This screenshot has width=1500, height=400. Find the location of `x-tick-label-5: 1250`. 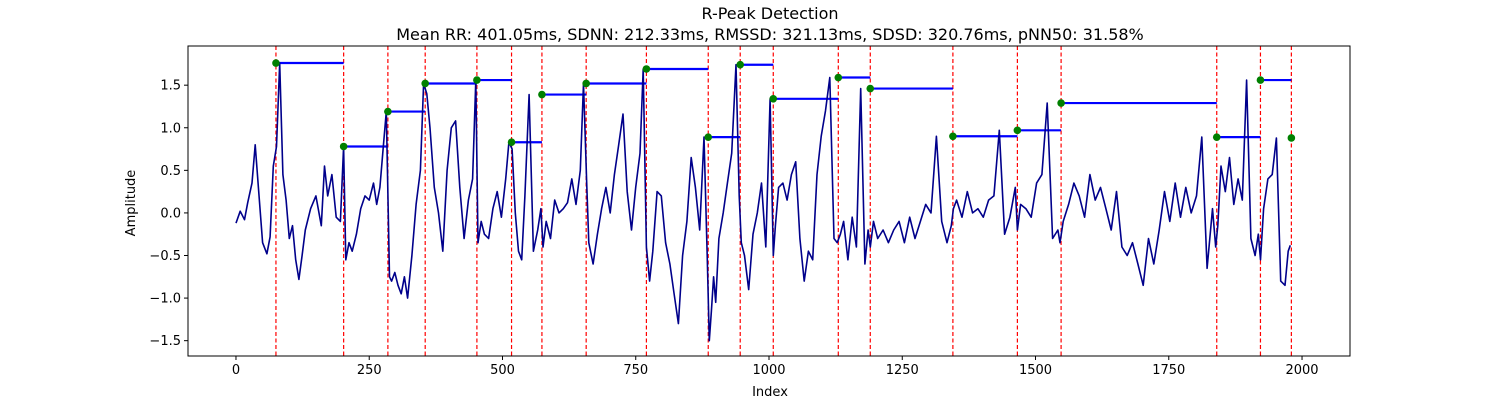

x-tick-label-5: 1250 is located at coordinates (902, 370).